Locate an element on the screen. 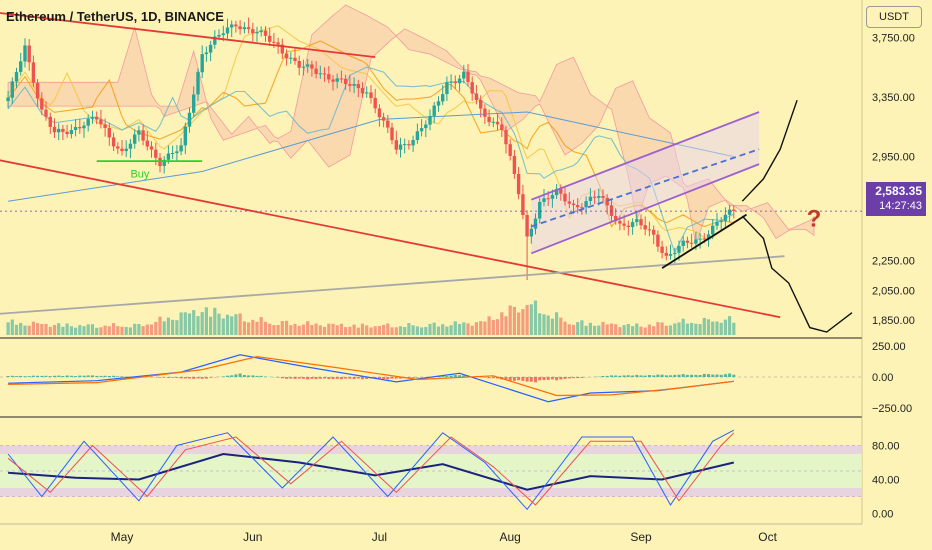 The image size is (932, 550). oscillator-tick-label: 80.00 is located at coordinates (886, 447).